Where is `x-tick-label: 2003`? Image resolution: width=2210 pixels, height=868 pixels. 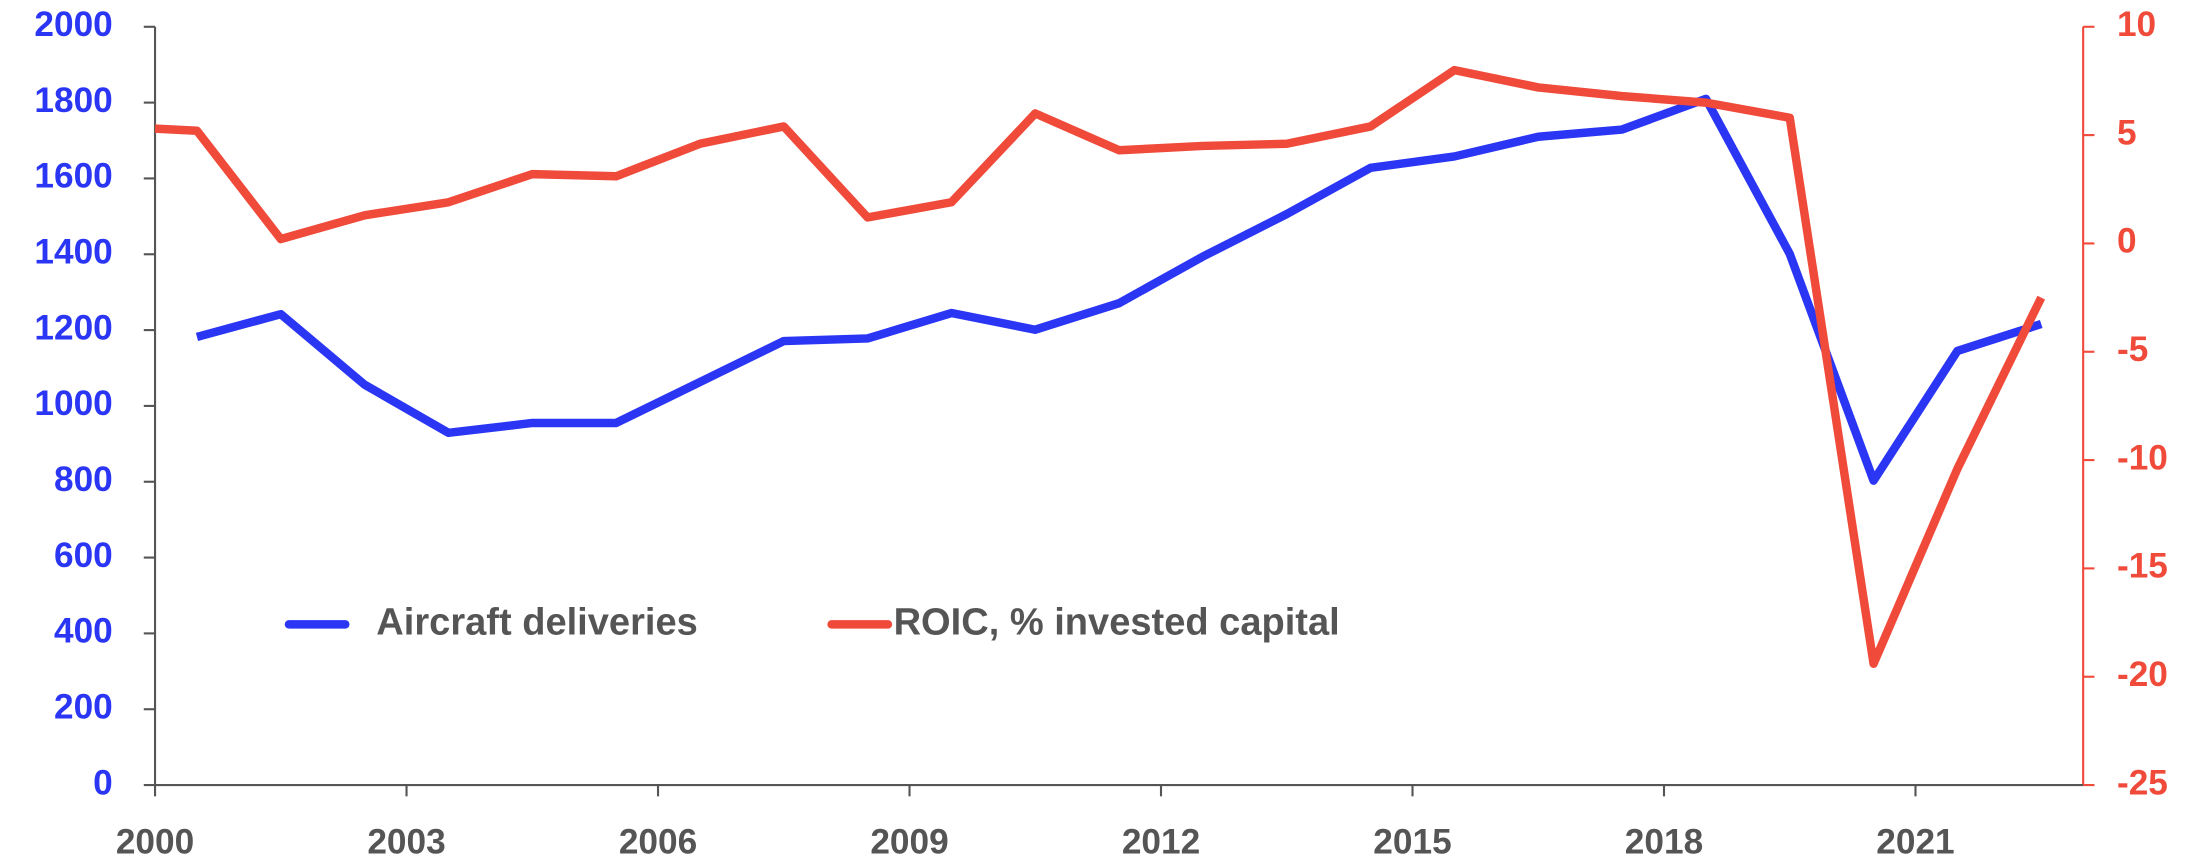
x-tick-label: 2003 is located at coordinates (406, 842).